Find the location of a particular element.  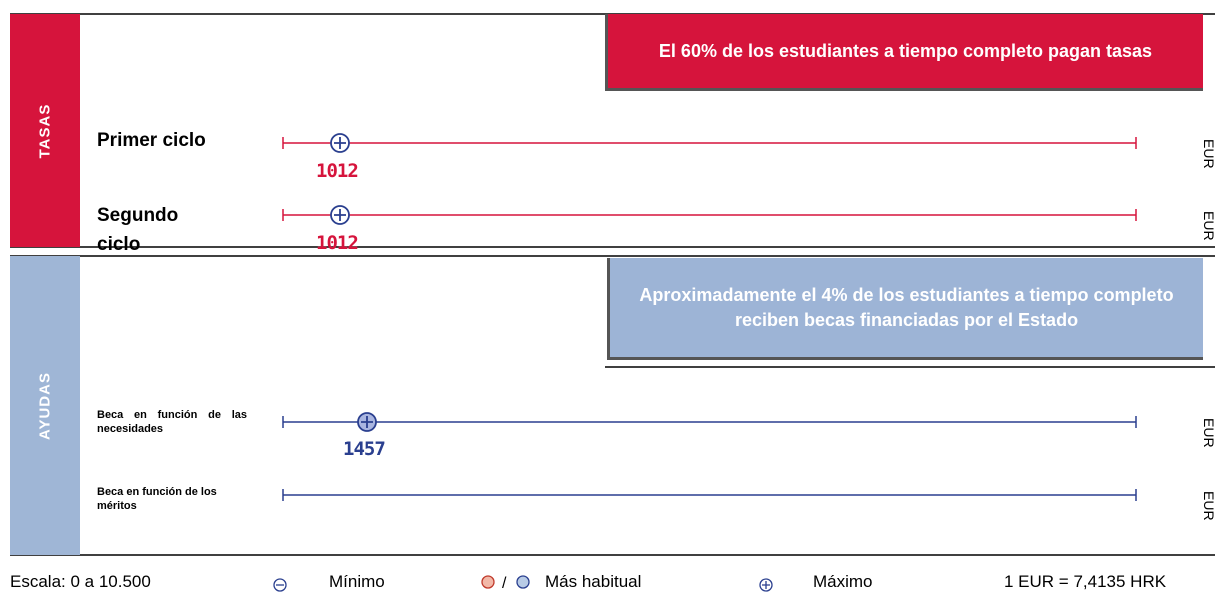

legend-text: 1 EUR = 7,4135 HRK is located at coordinates (1085, 581).